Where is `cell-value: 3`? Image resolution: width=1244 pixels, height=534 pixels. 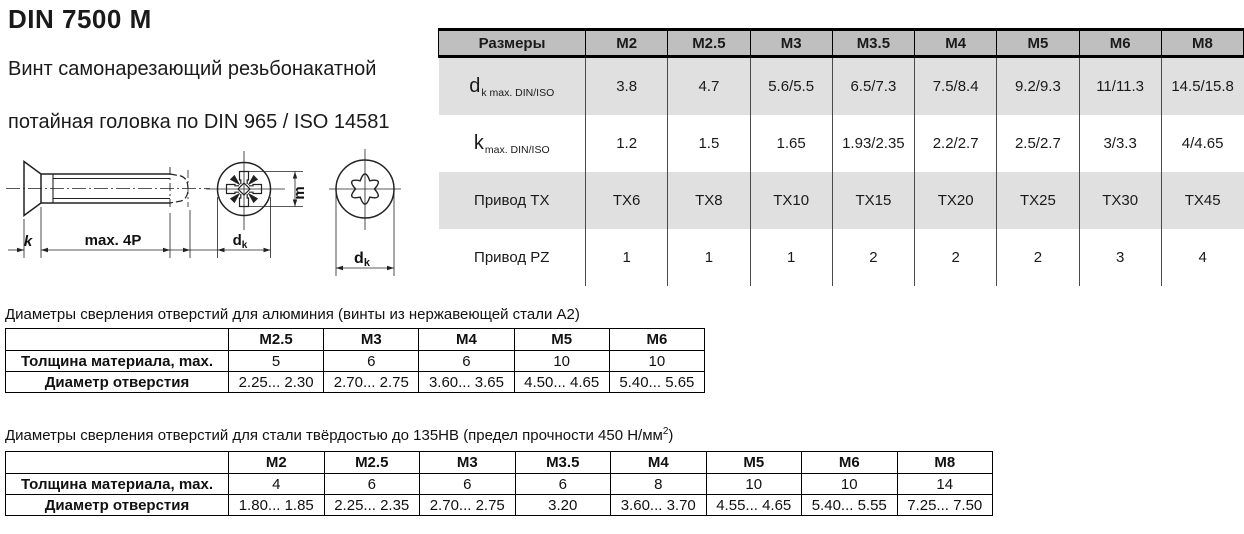 cell-value: 3 is located at coordinates (1120, 257).